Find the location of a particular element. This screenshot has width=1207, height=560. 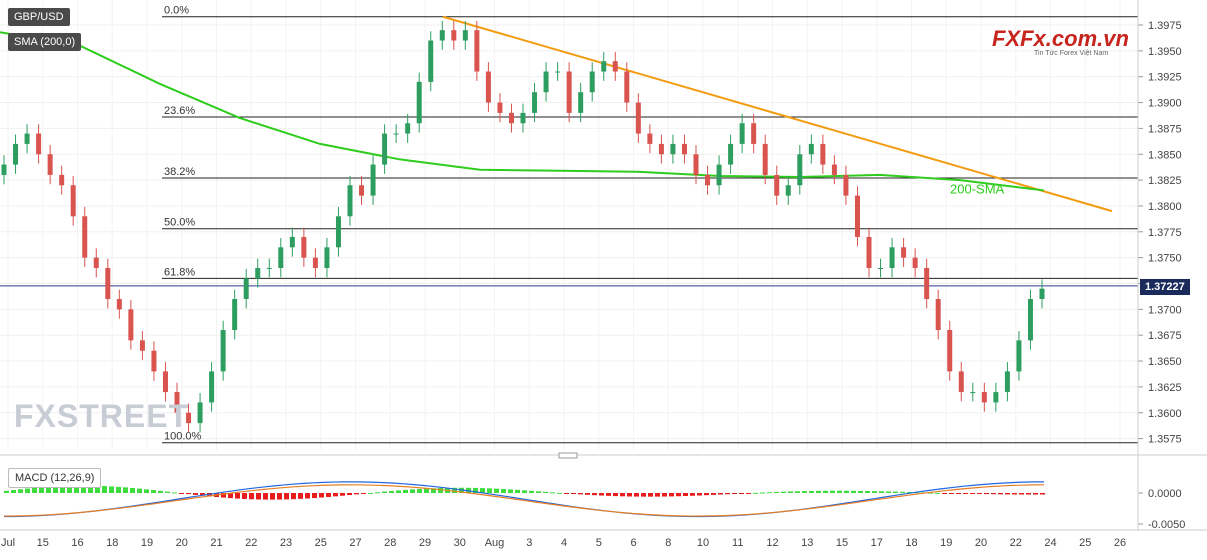

symbol-label: GBP/USD is located at coordinates (39, 17).